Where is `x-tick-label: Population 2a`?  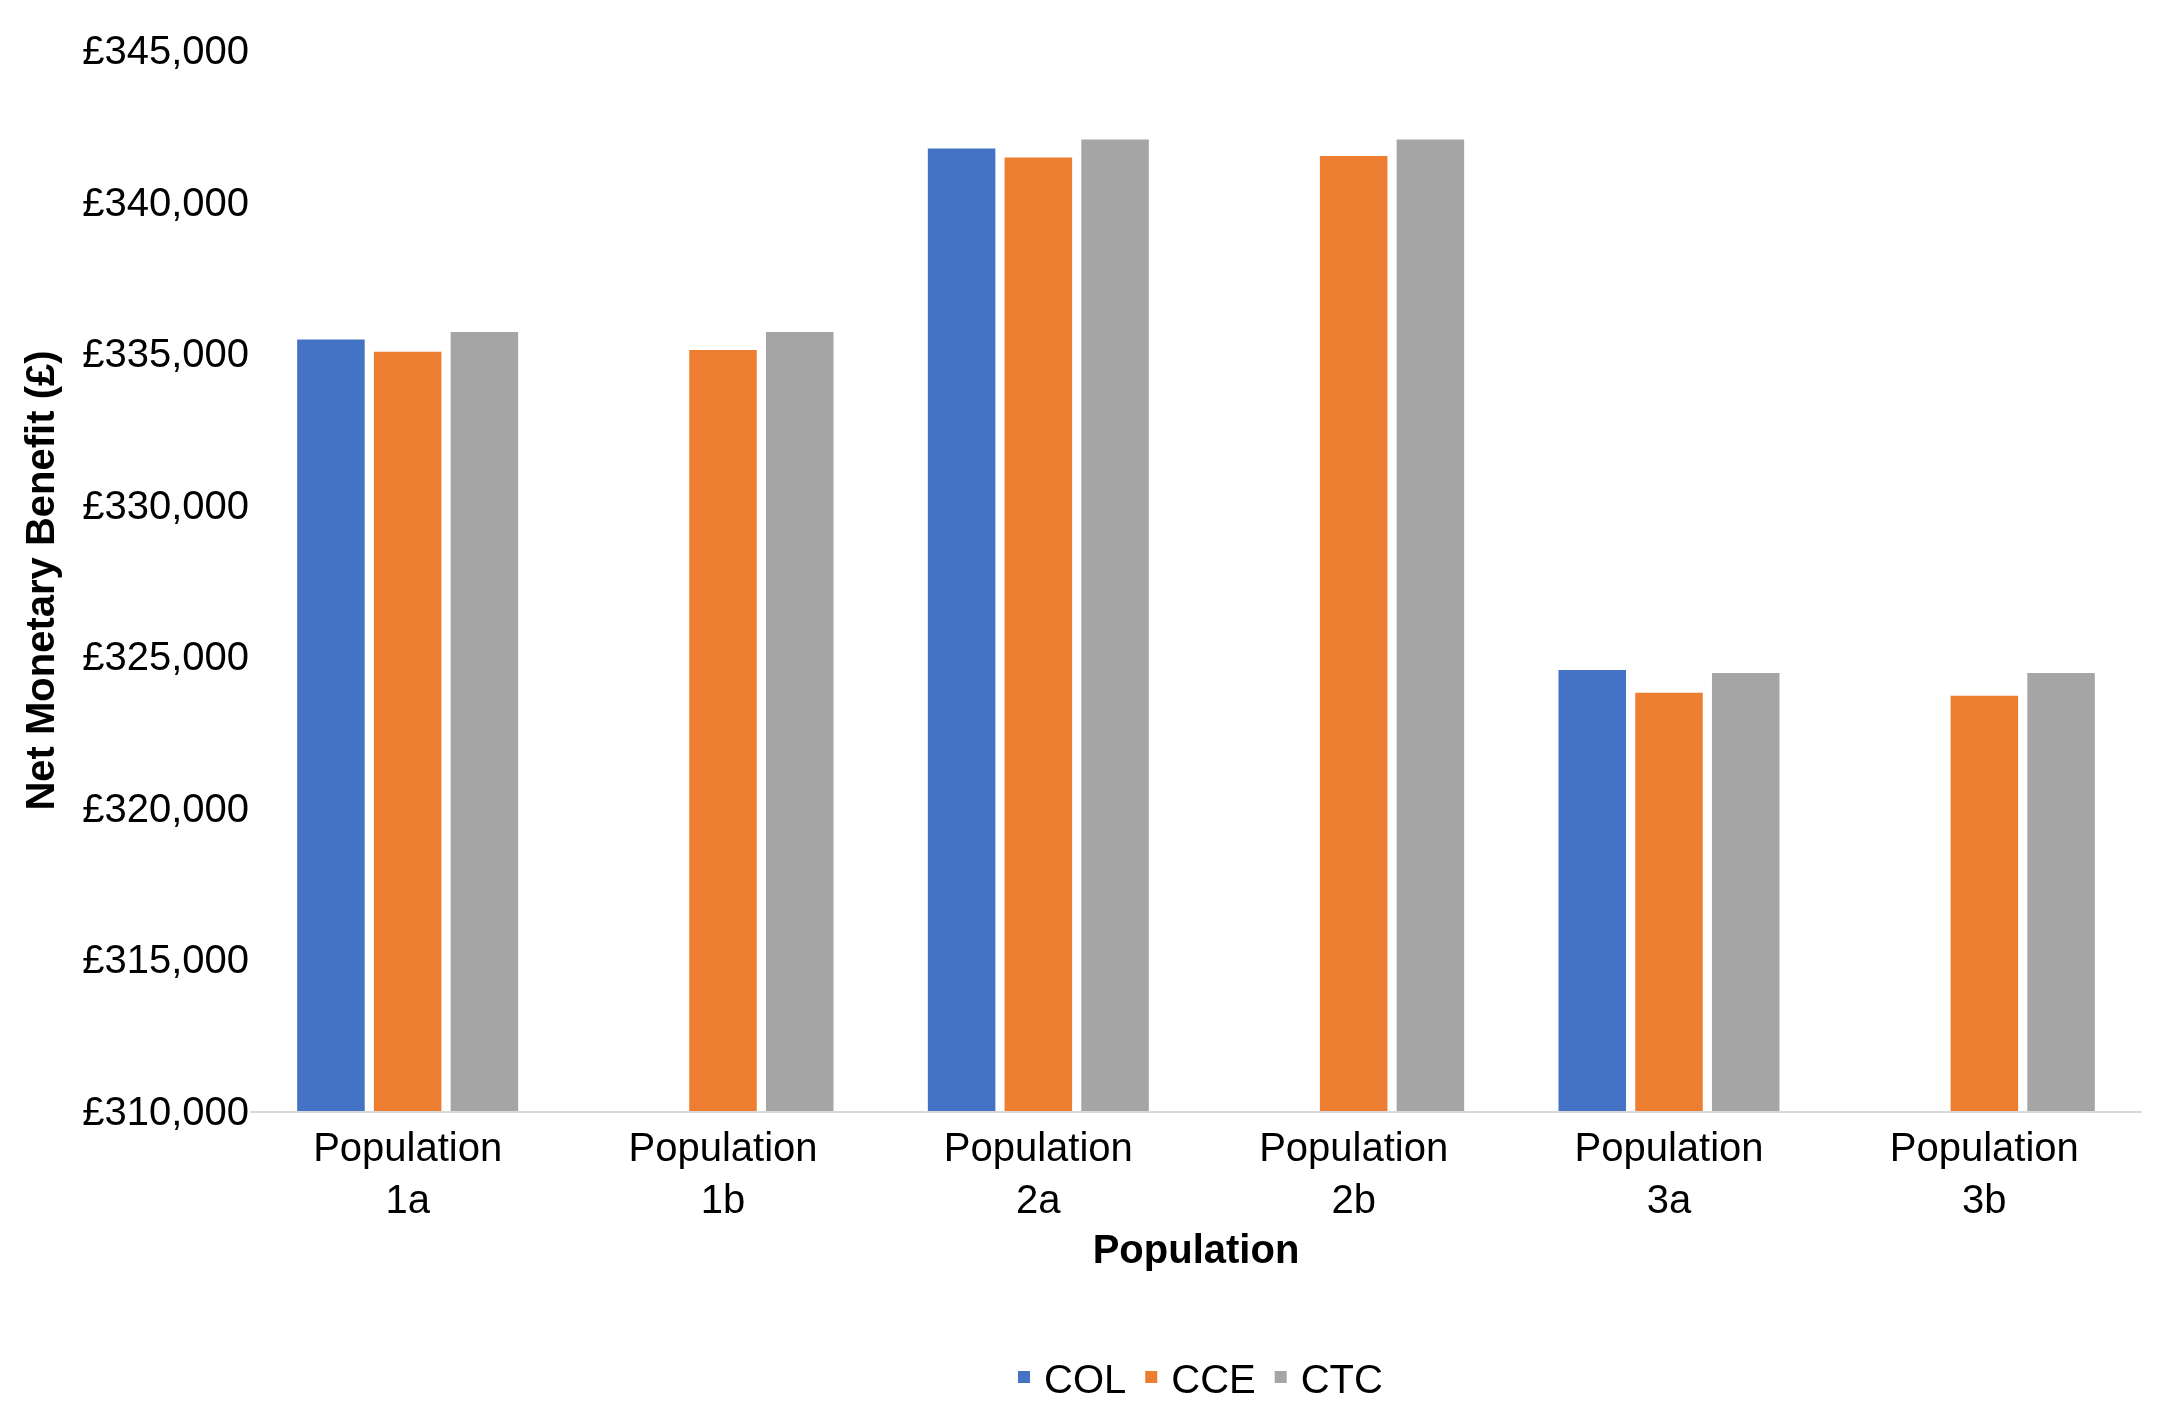
x-tick-label: Population 2a is located at coordinates (1038, 1173).